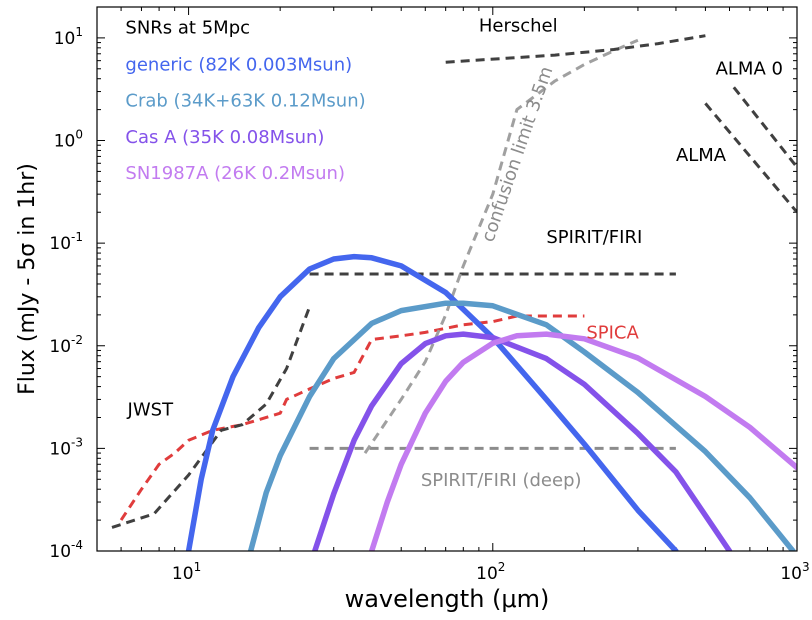 The height and width of the screenshot is (620, 812). I want to click on y-tick-label: 10¹, so click(68, 37).